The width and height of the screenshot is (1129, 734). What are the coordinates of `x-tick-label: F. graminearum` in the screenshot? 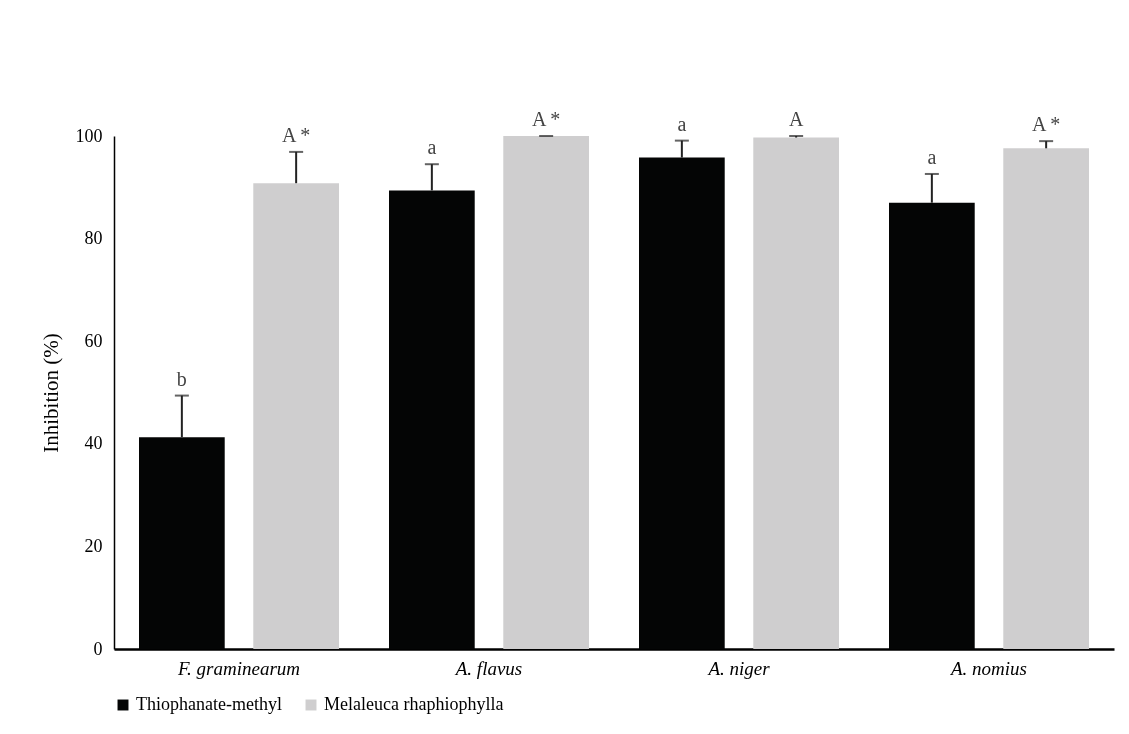 It's located at (238, 668).